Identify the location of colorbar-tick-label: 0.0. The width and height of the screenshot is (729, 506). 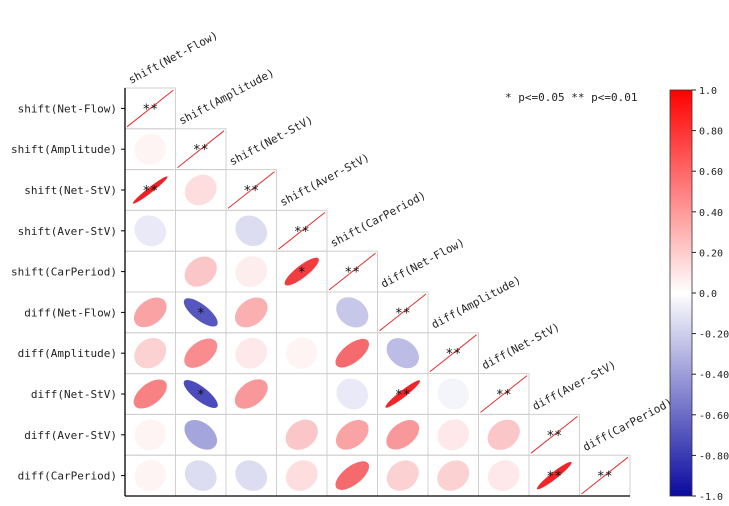
(708, 294).